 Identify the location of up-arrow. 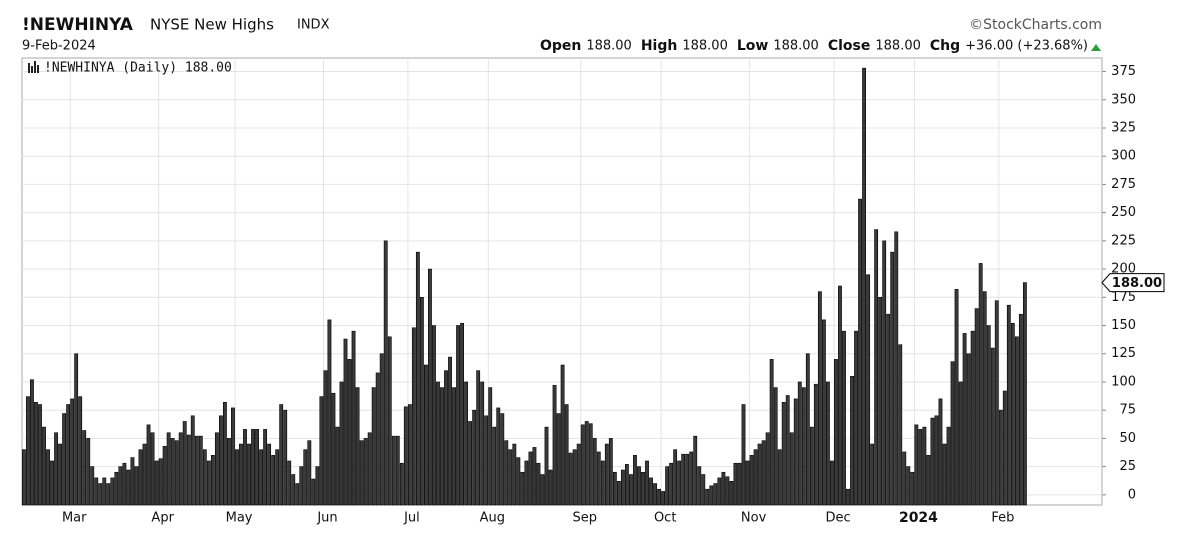
(1096, 47).